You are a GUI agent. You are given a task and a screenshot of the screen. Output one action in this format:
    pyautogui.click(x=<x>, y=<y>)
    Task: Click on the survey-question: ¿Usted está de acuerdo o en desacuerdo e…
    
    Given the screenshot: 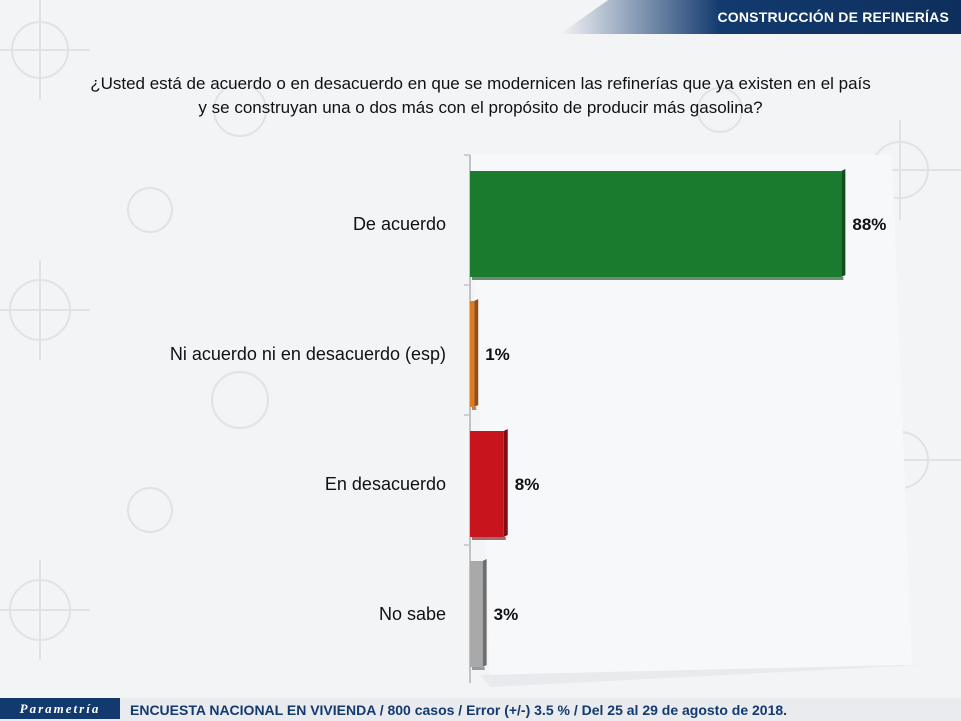 What is the action you would take?
    pyautogui.click(x=480, y=96)
    